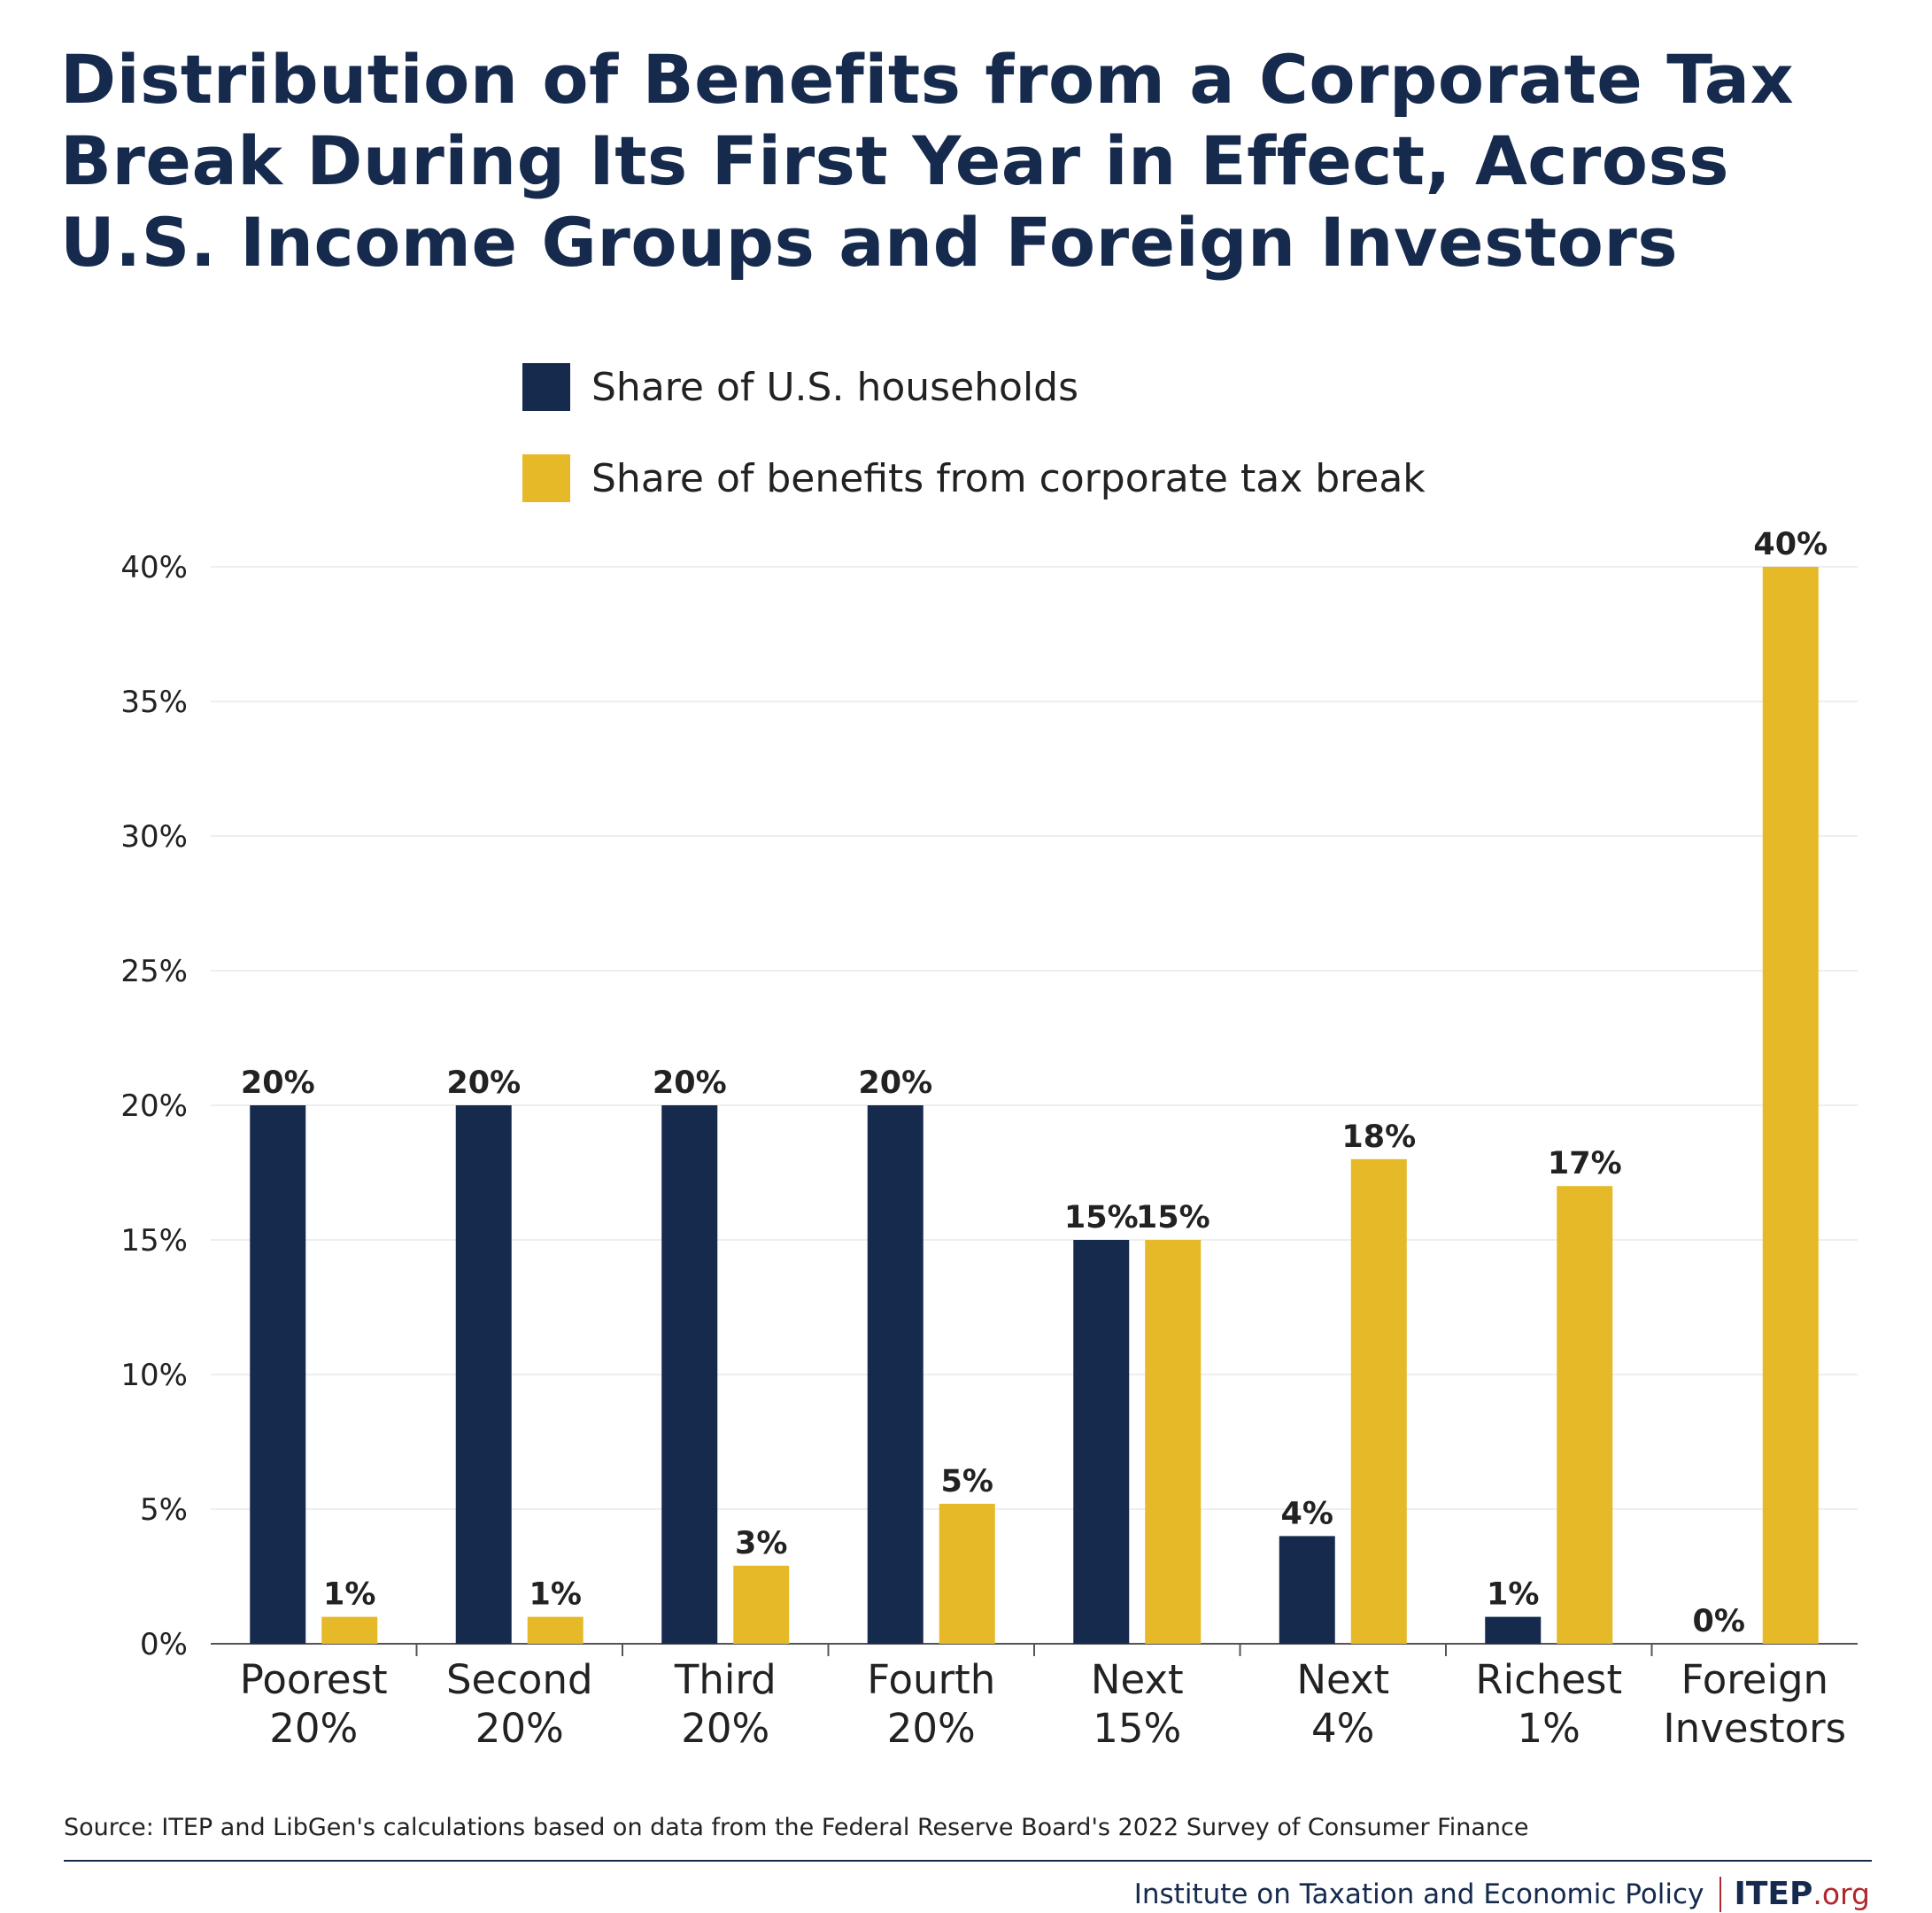 Image resolution: width=1932 pixels, height=1913 pixels. Describe the element at coordinates (1549, 1728) in the screenshot. I see `x-tick-label: 1%` at that location.